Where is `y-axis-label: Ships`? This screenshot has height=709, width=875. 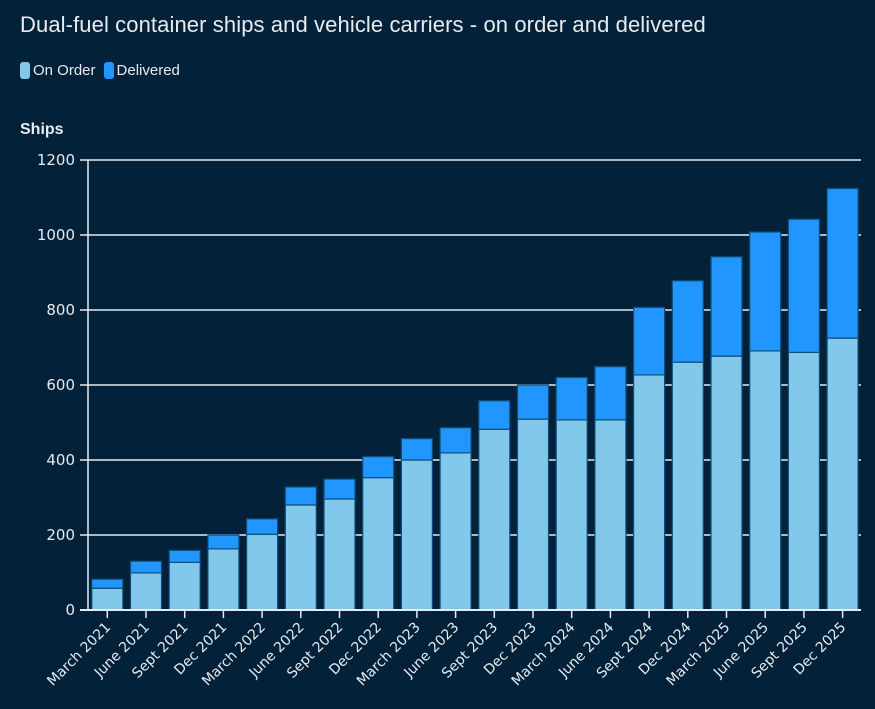 y-axis-label: Ships is located at coordinates (42, 129).